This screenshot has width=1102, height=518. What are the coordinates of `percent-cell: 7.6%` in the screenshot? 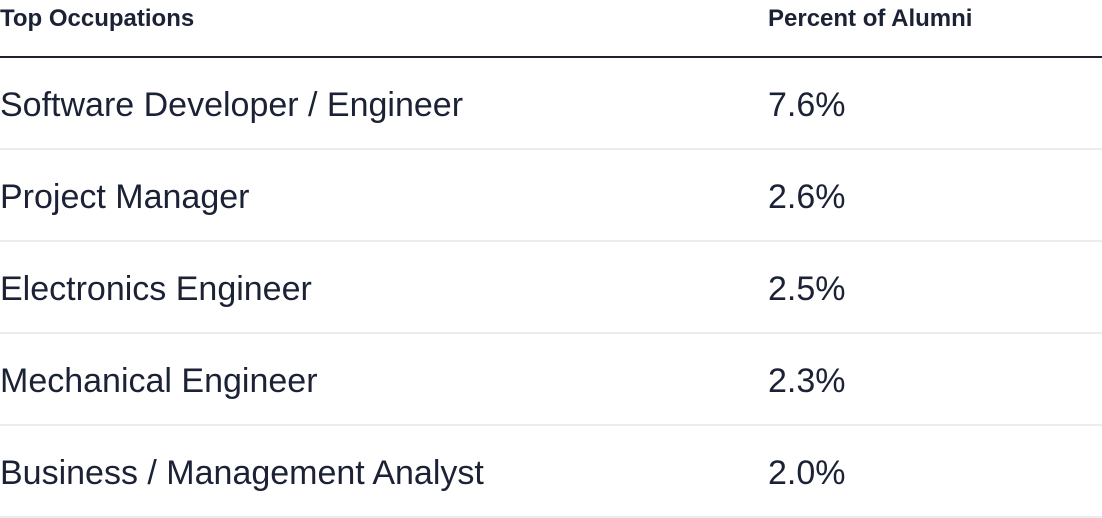 It's located at (807, 105).